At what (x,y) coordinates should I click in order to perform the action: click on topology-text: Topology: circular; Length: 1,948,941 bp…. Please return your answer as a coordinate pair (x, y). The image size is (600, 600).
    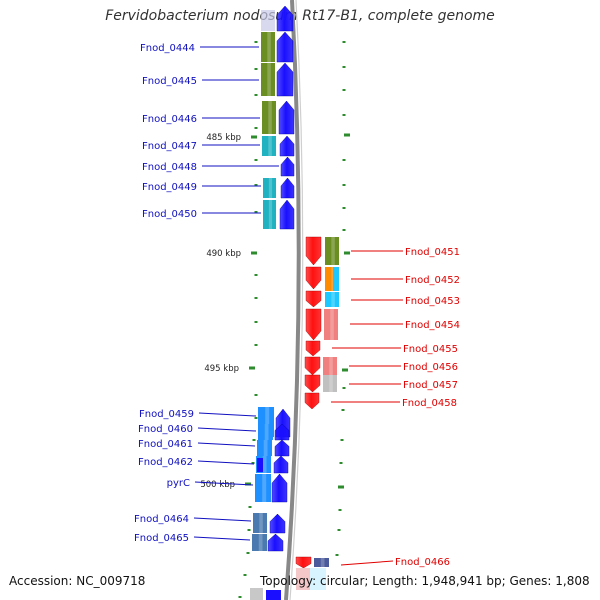
    Looking at the image, I should click on (425, 581).